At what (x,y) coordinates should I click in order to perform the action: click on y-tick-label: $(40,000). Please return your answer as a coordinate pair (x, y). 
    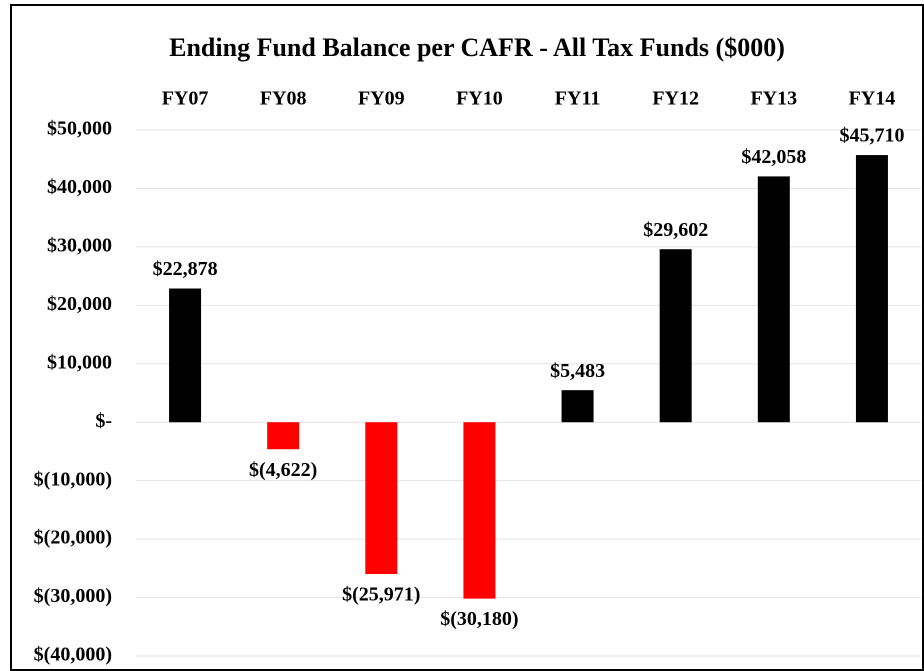
    Looking at the image, I should click on (73, 655).